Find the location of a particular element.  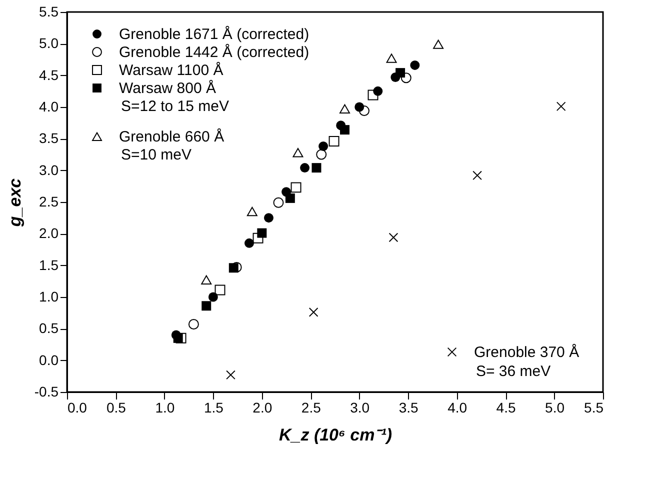

x-tick-label: 2.0 is located at coordinates (262, 408).